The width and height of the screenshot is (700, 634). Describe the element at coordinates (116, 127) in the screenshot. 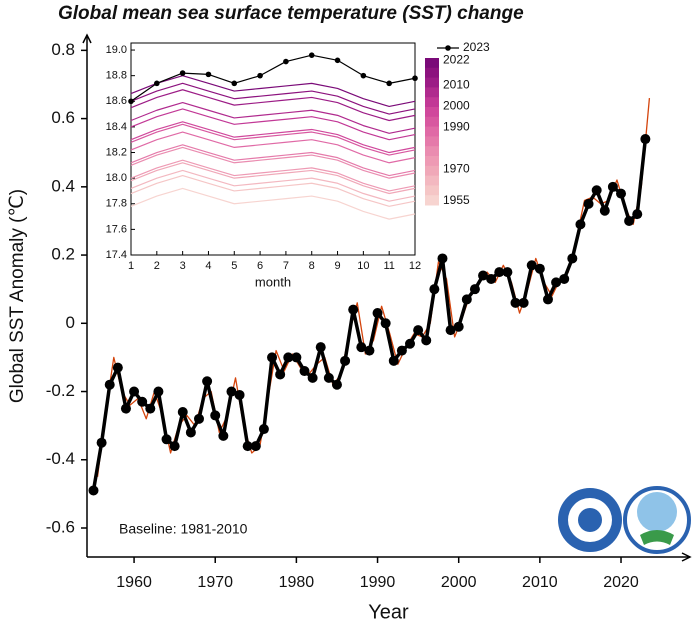

I see `y-tick-label: 18.4` at that location.